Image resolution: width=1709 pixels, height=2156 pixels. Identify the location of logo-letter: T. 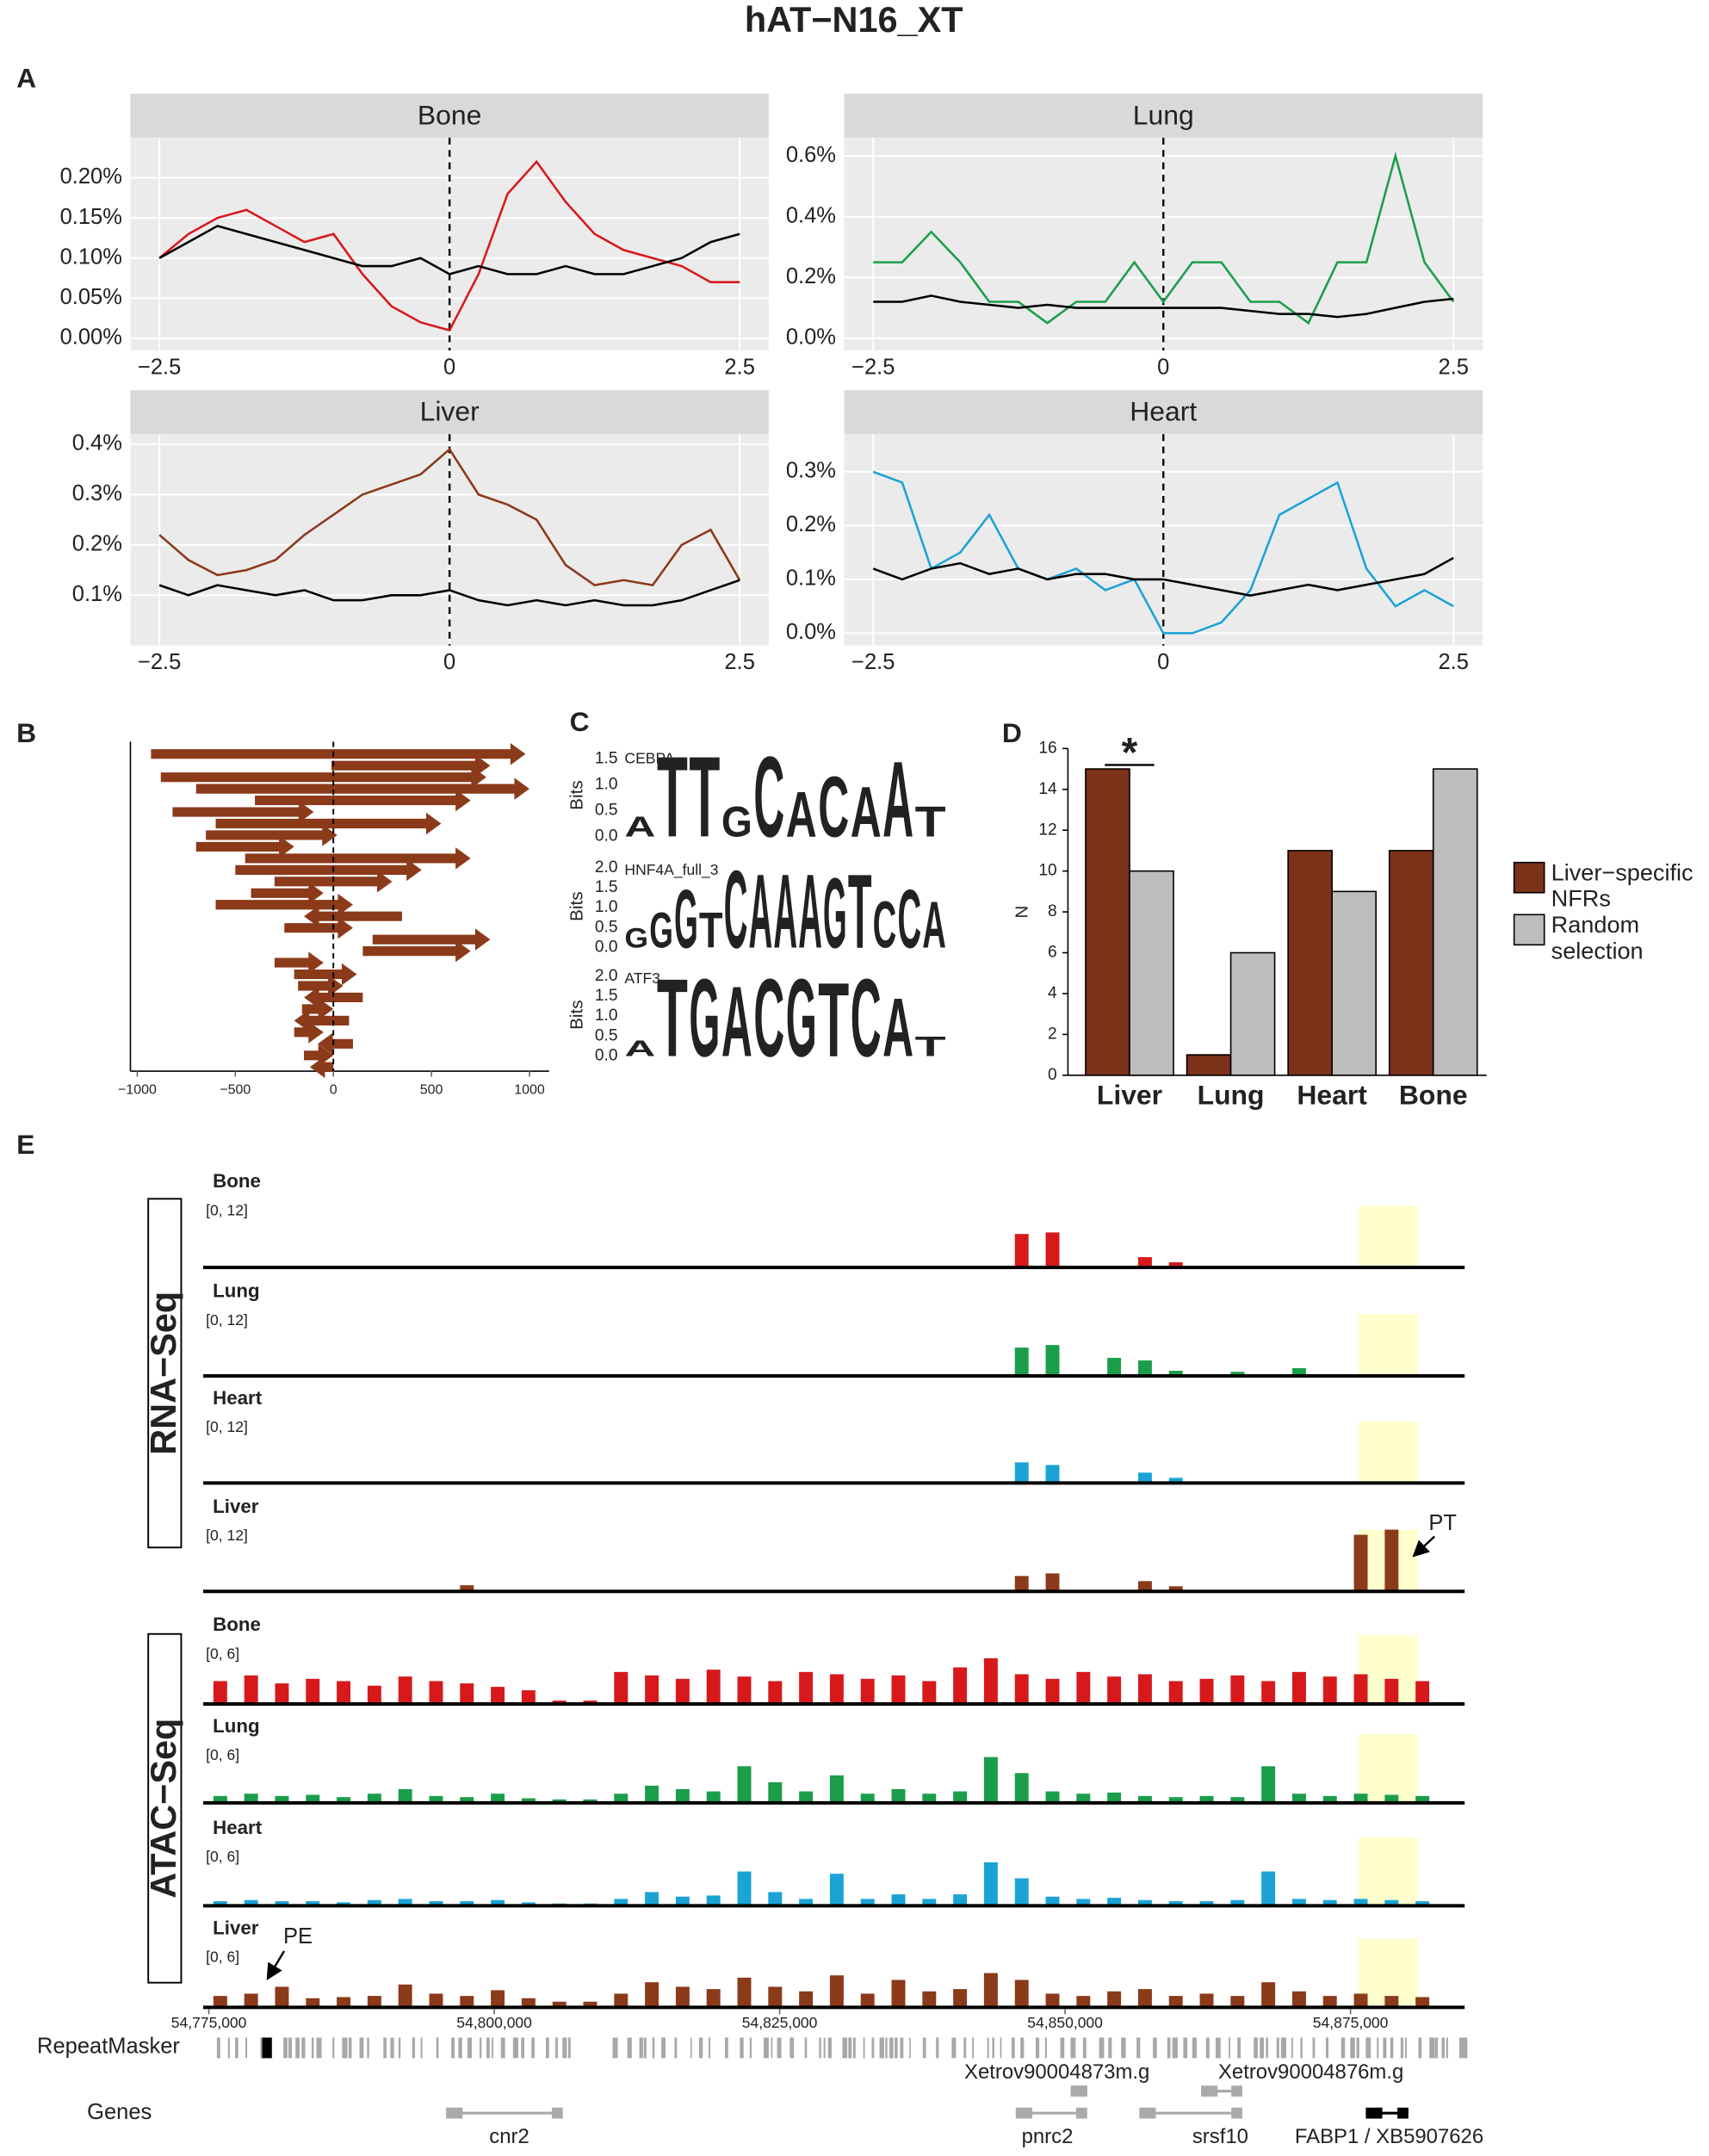
(704, 797).